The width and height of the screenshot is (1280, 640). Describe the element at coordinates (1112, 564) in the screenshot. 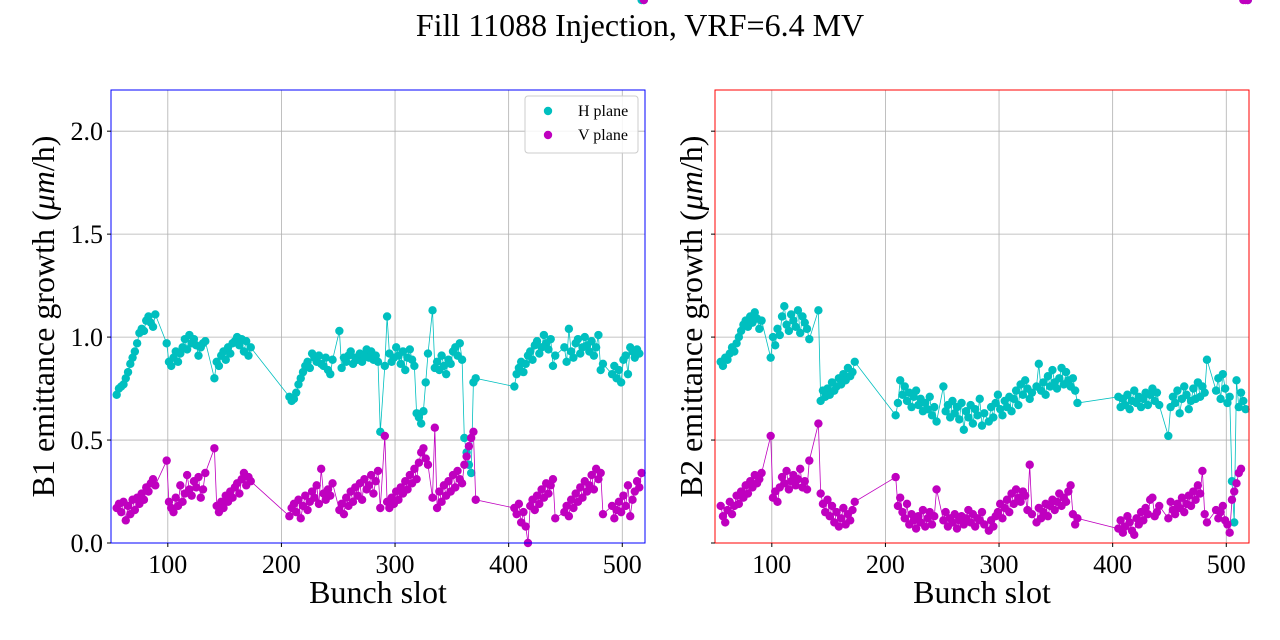

I see `x-tick-label: 400` at that location.